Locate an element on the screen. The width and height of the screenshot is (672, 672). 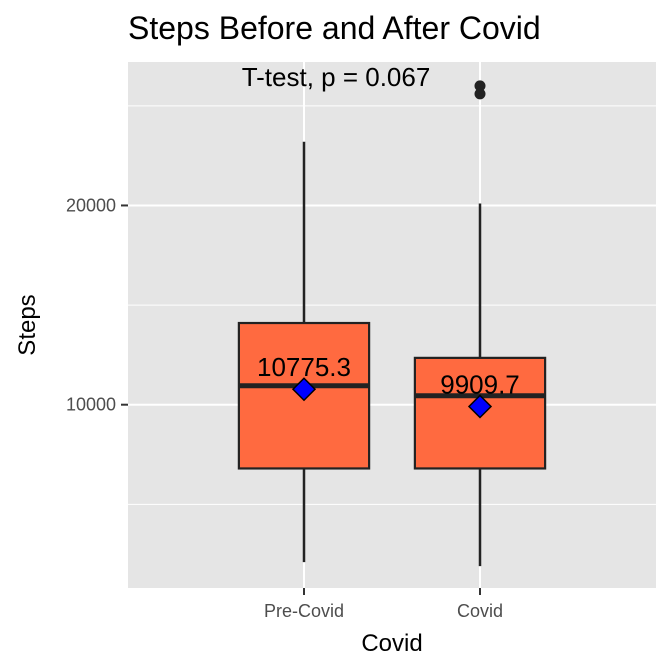
y-axis-title: Steps is located at coordinates (27, 324).